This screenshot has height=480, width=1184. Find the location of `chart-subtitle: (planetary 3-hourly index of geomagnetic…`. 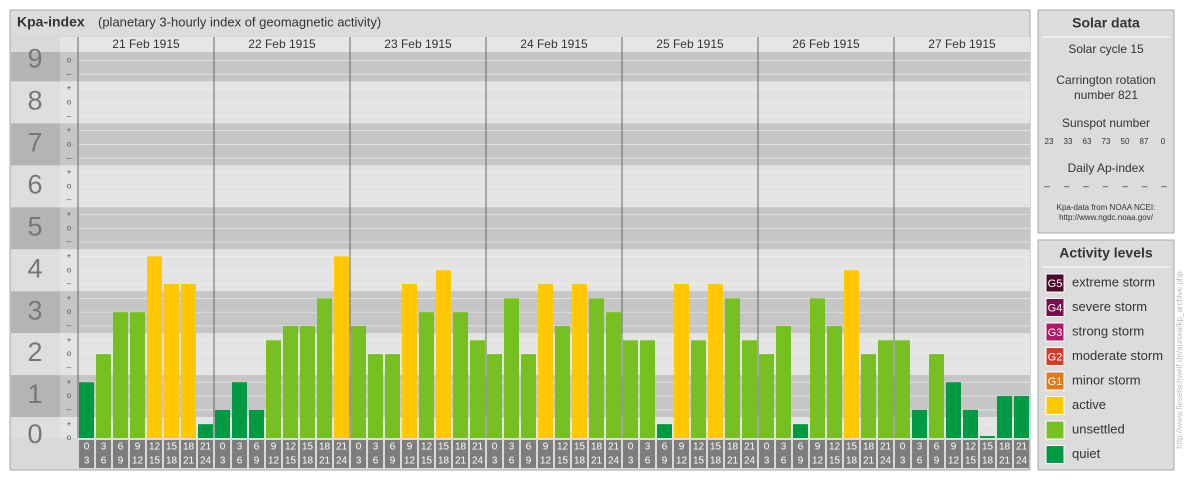

chart-subtitle: (planetary 3-hourly index of geomagnetic… is located at coordinates (239, 21).